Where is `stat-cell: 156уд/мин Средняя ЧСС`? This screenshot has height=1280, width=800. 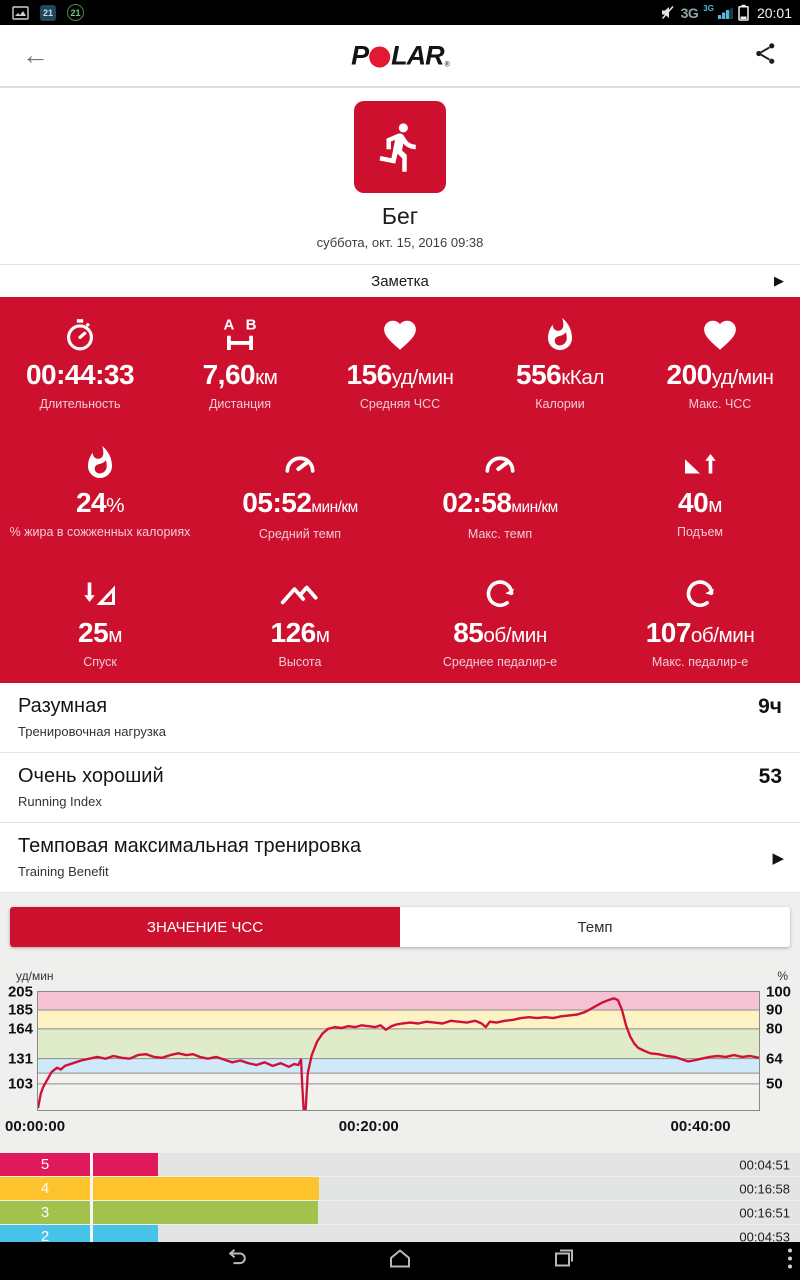
stat-cell: 156уд/мин Средняя ЧСС is located at coordinates (400, 361).